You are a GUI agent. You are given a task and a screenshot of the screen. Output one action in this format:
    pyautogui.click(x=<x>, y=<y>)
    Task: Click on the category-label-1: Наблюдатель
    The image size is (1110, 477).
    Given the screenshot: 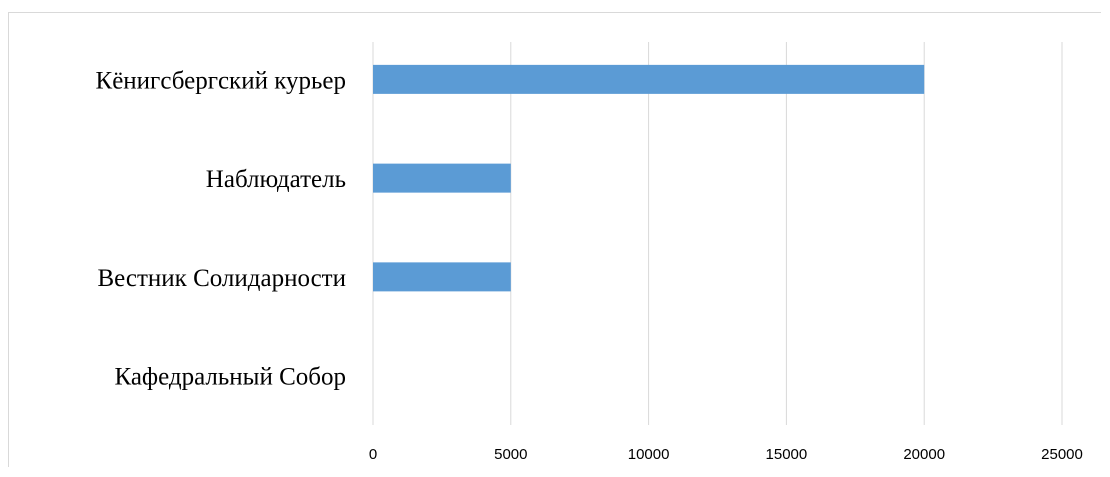 What is the action you would take?
    pyautogui.click(x=276, y=179)
    